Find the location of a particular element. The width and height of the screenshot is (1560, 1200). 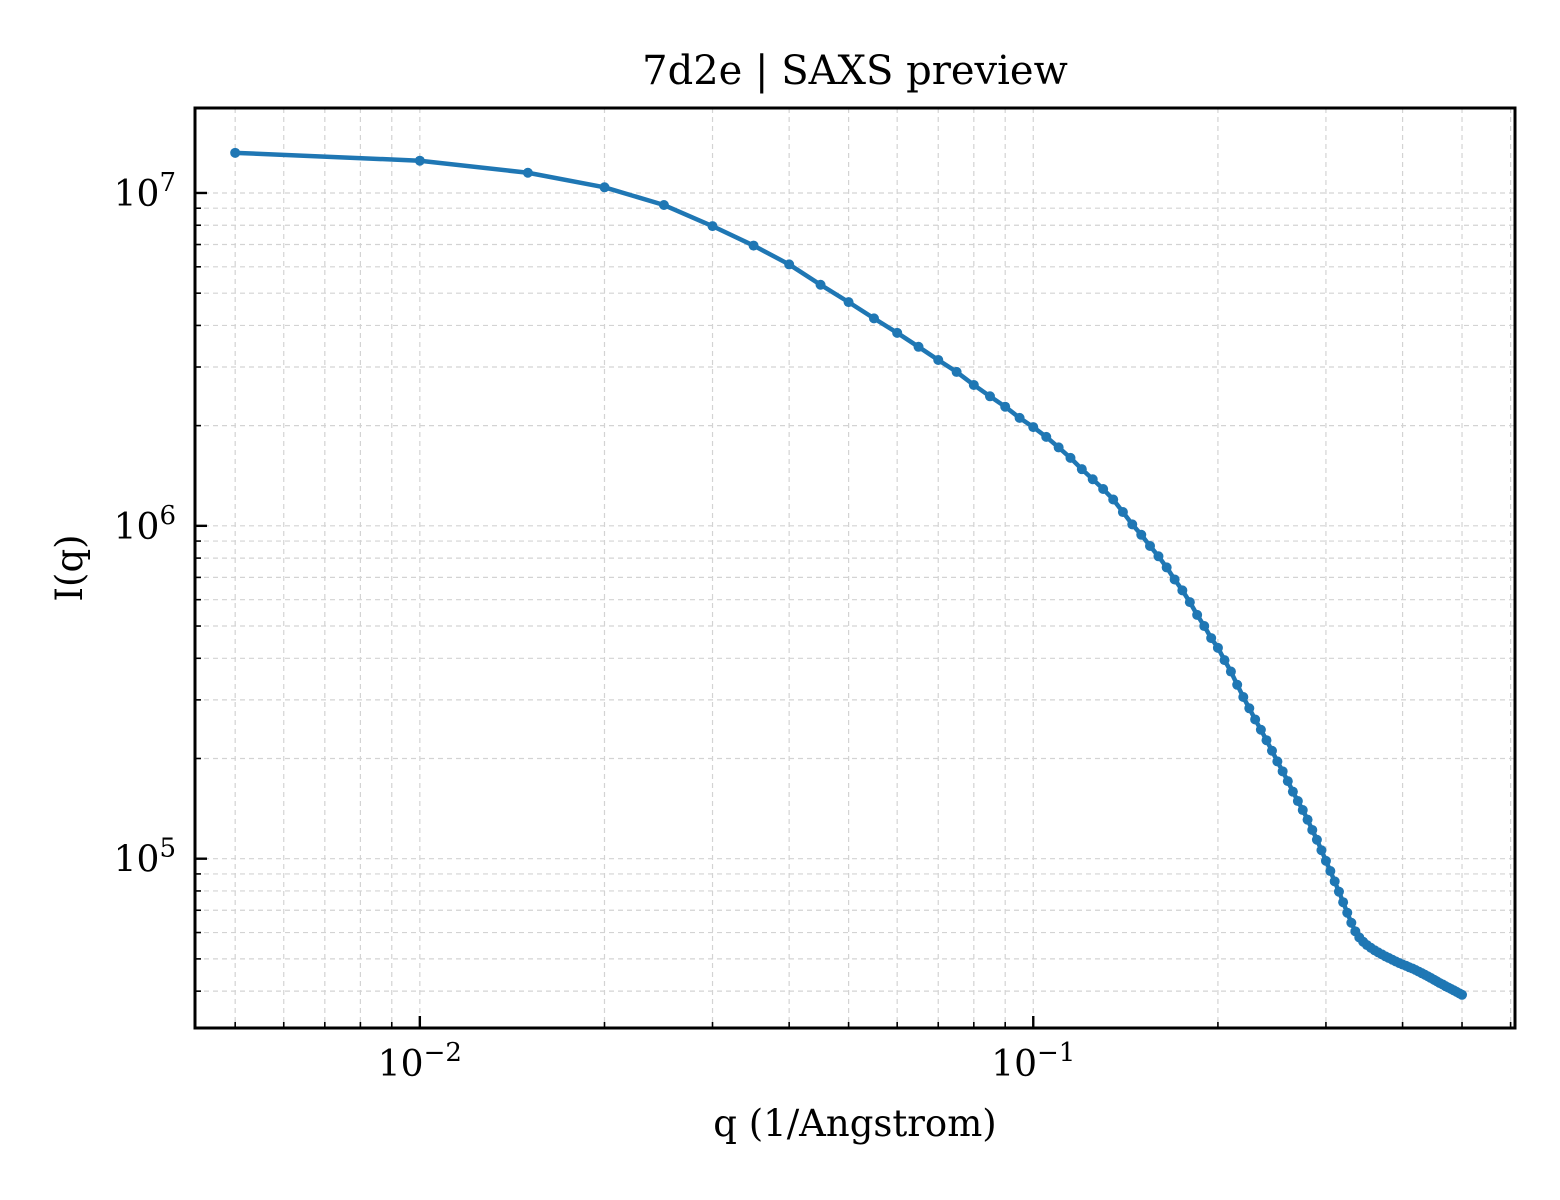

x-tick-label: 10⁻² is located at coordinates (420, 1061).